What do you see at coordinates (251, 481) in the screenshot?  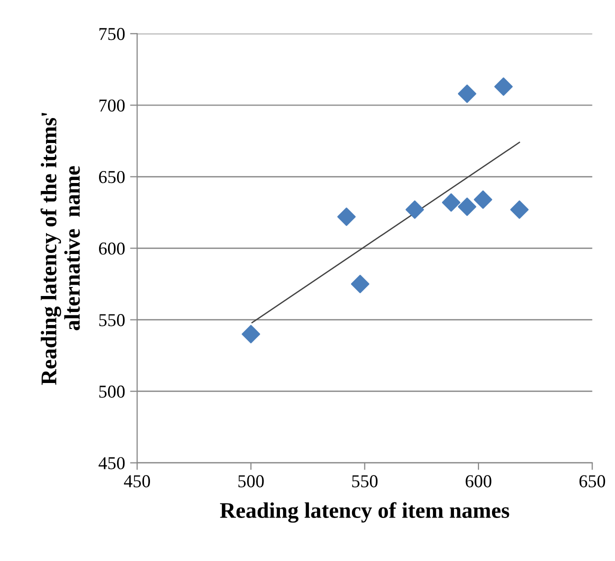 I see `x-tick-label: 500` at bounding box center [251, 481].